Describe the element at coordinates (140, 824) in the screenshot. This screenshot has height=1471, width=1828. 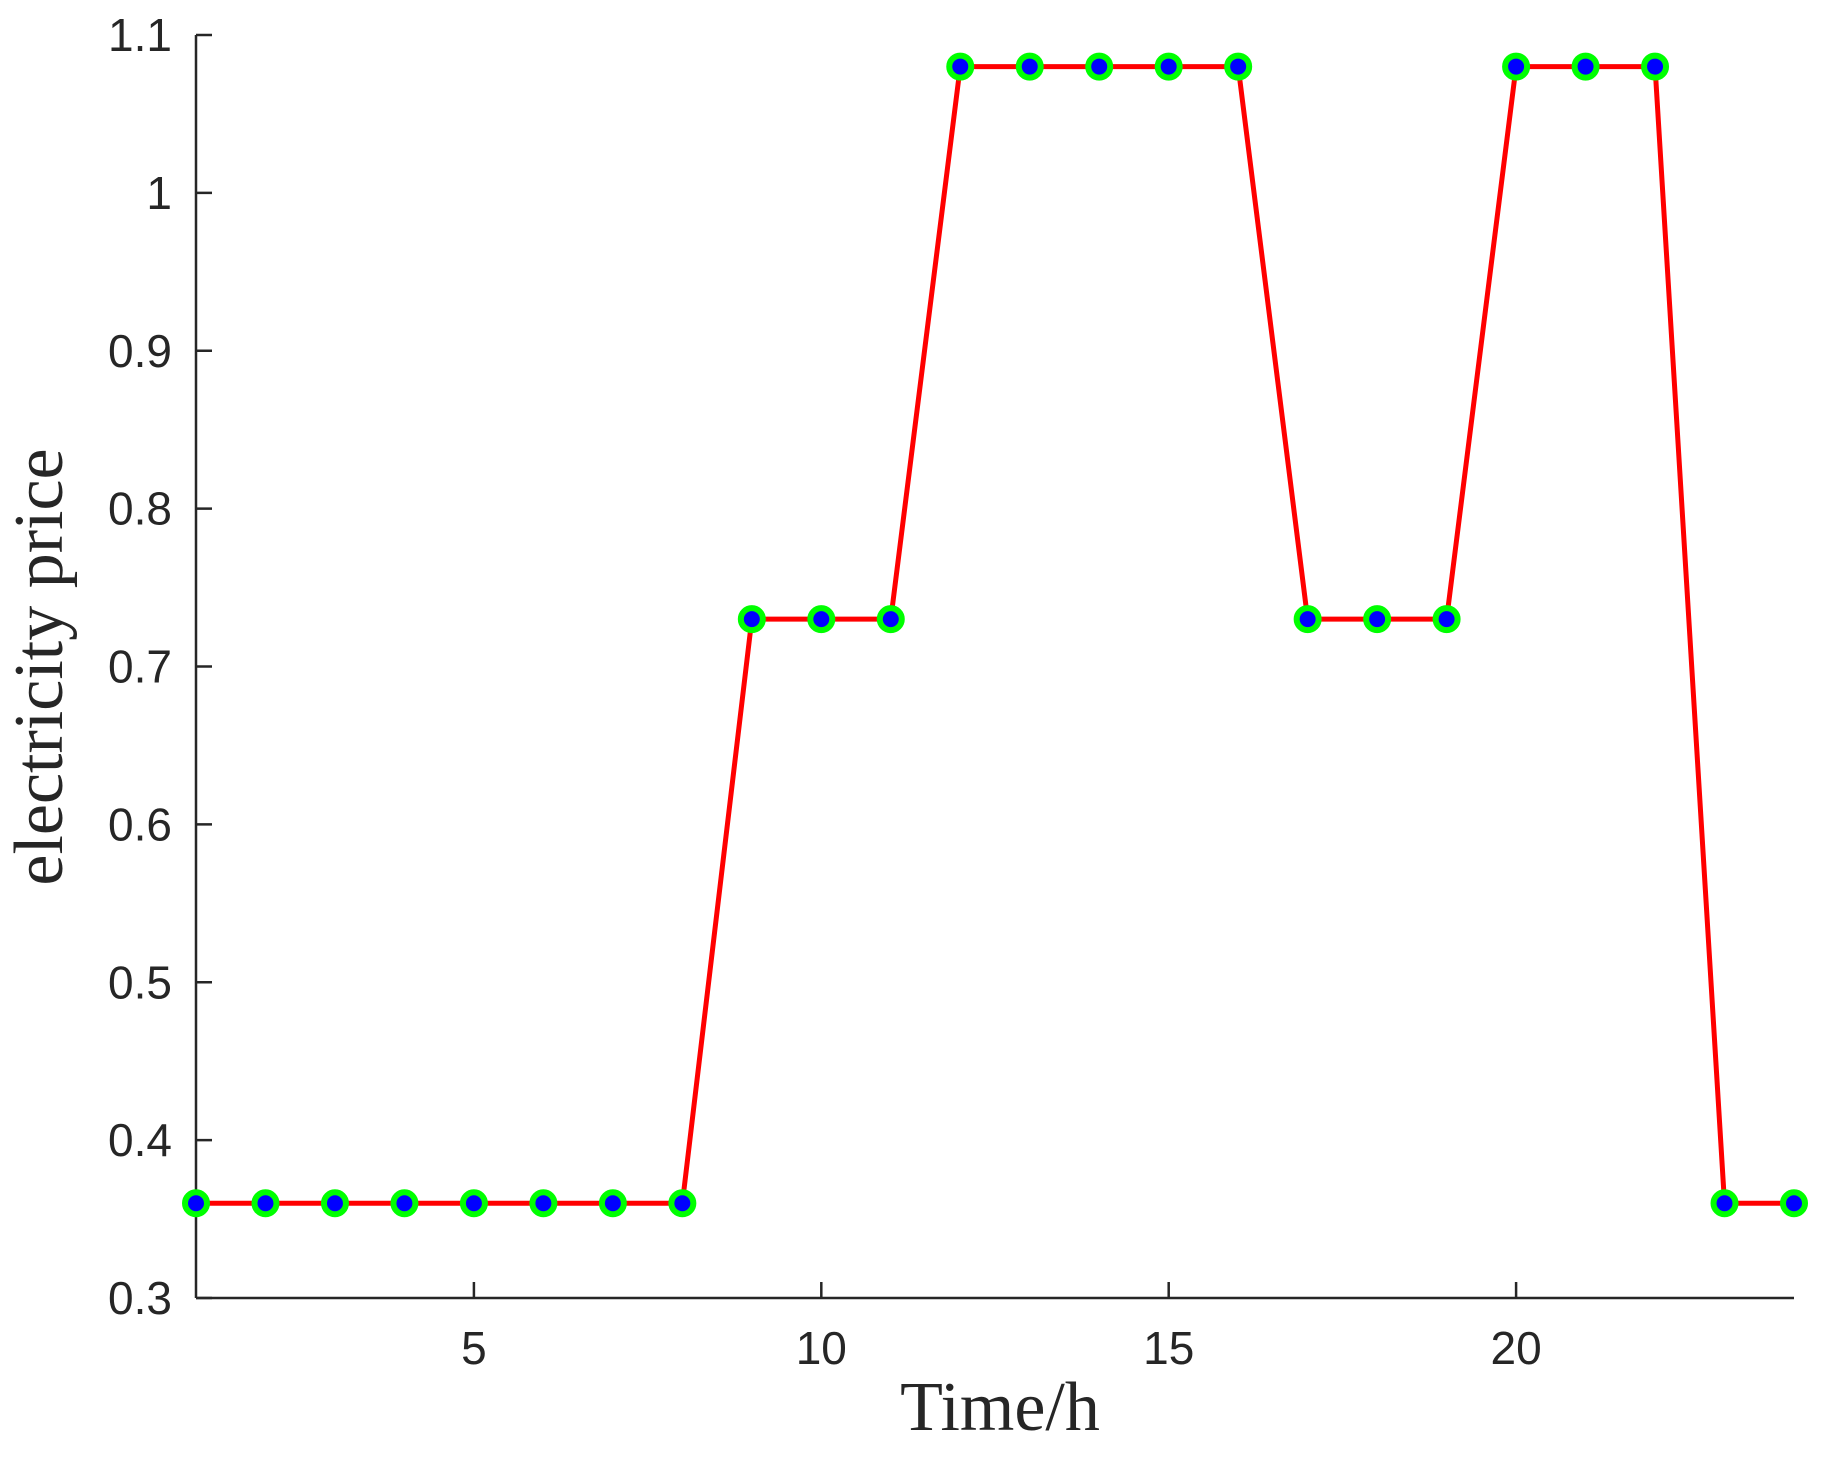
I see `y-tick-label: 0.6` at that location.